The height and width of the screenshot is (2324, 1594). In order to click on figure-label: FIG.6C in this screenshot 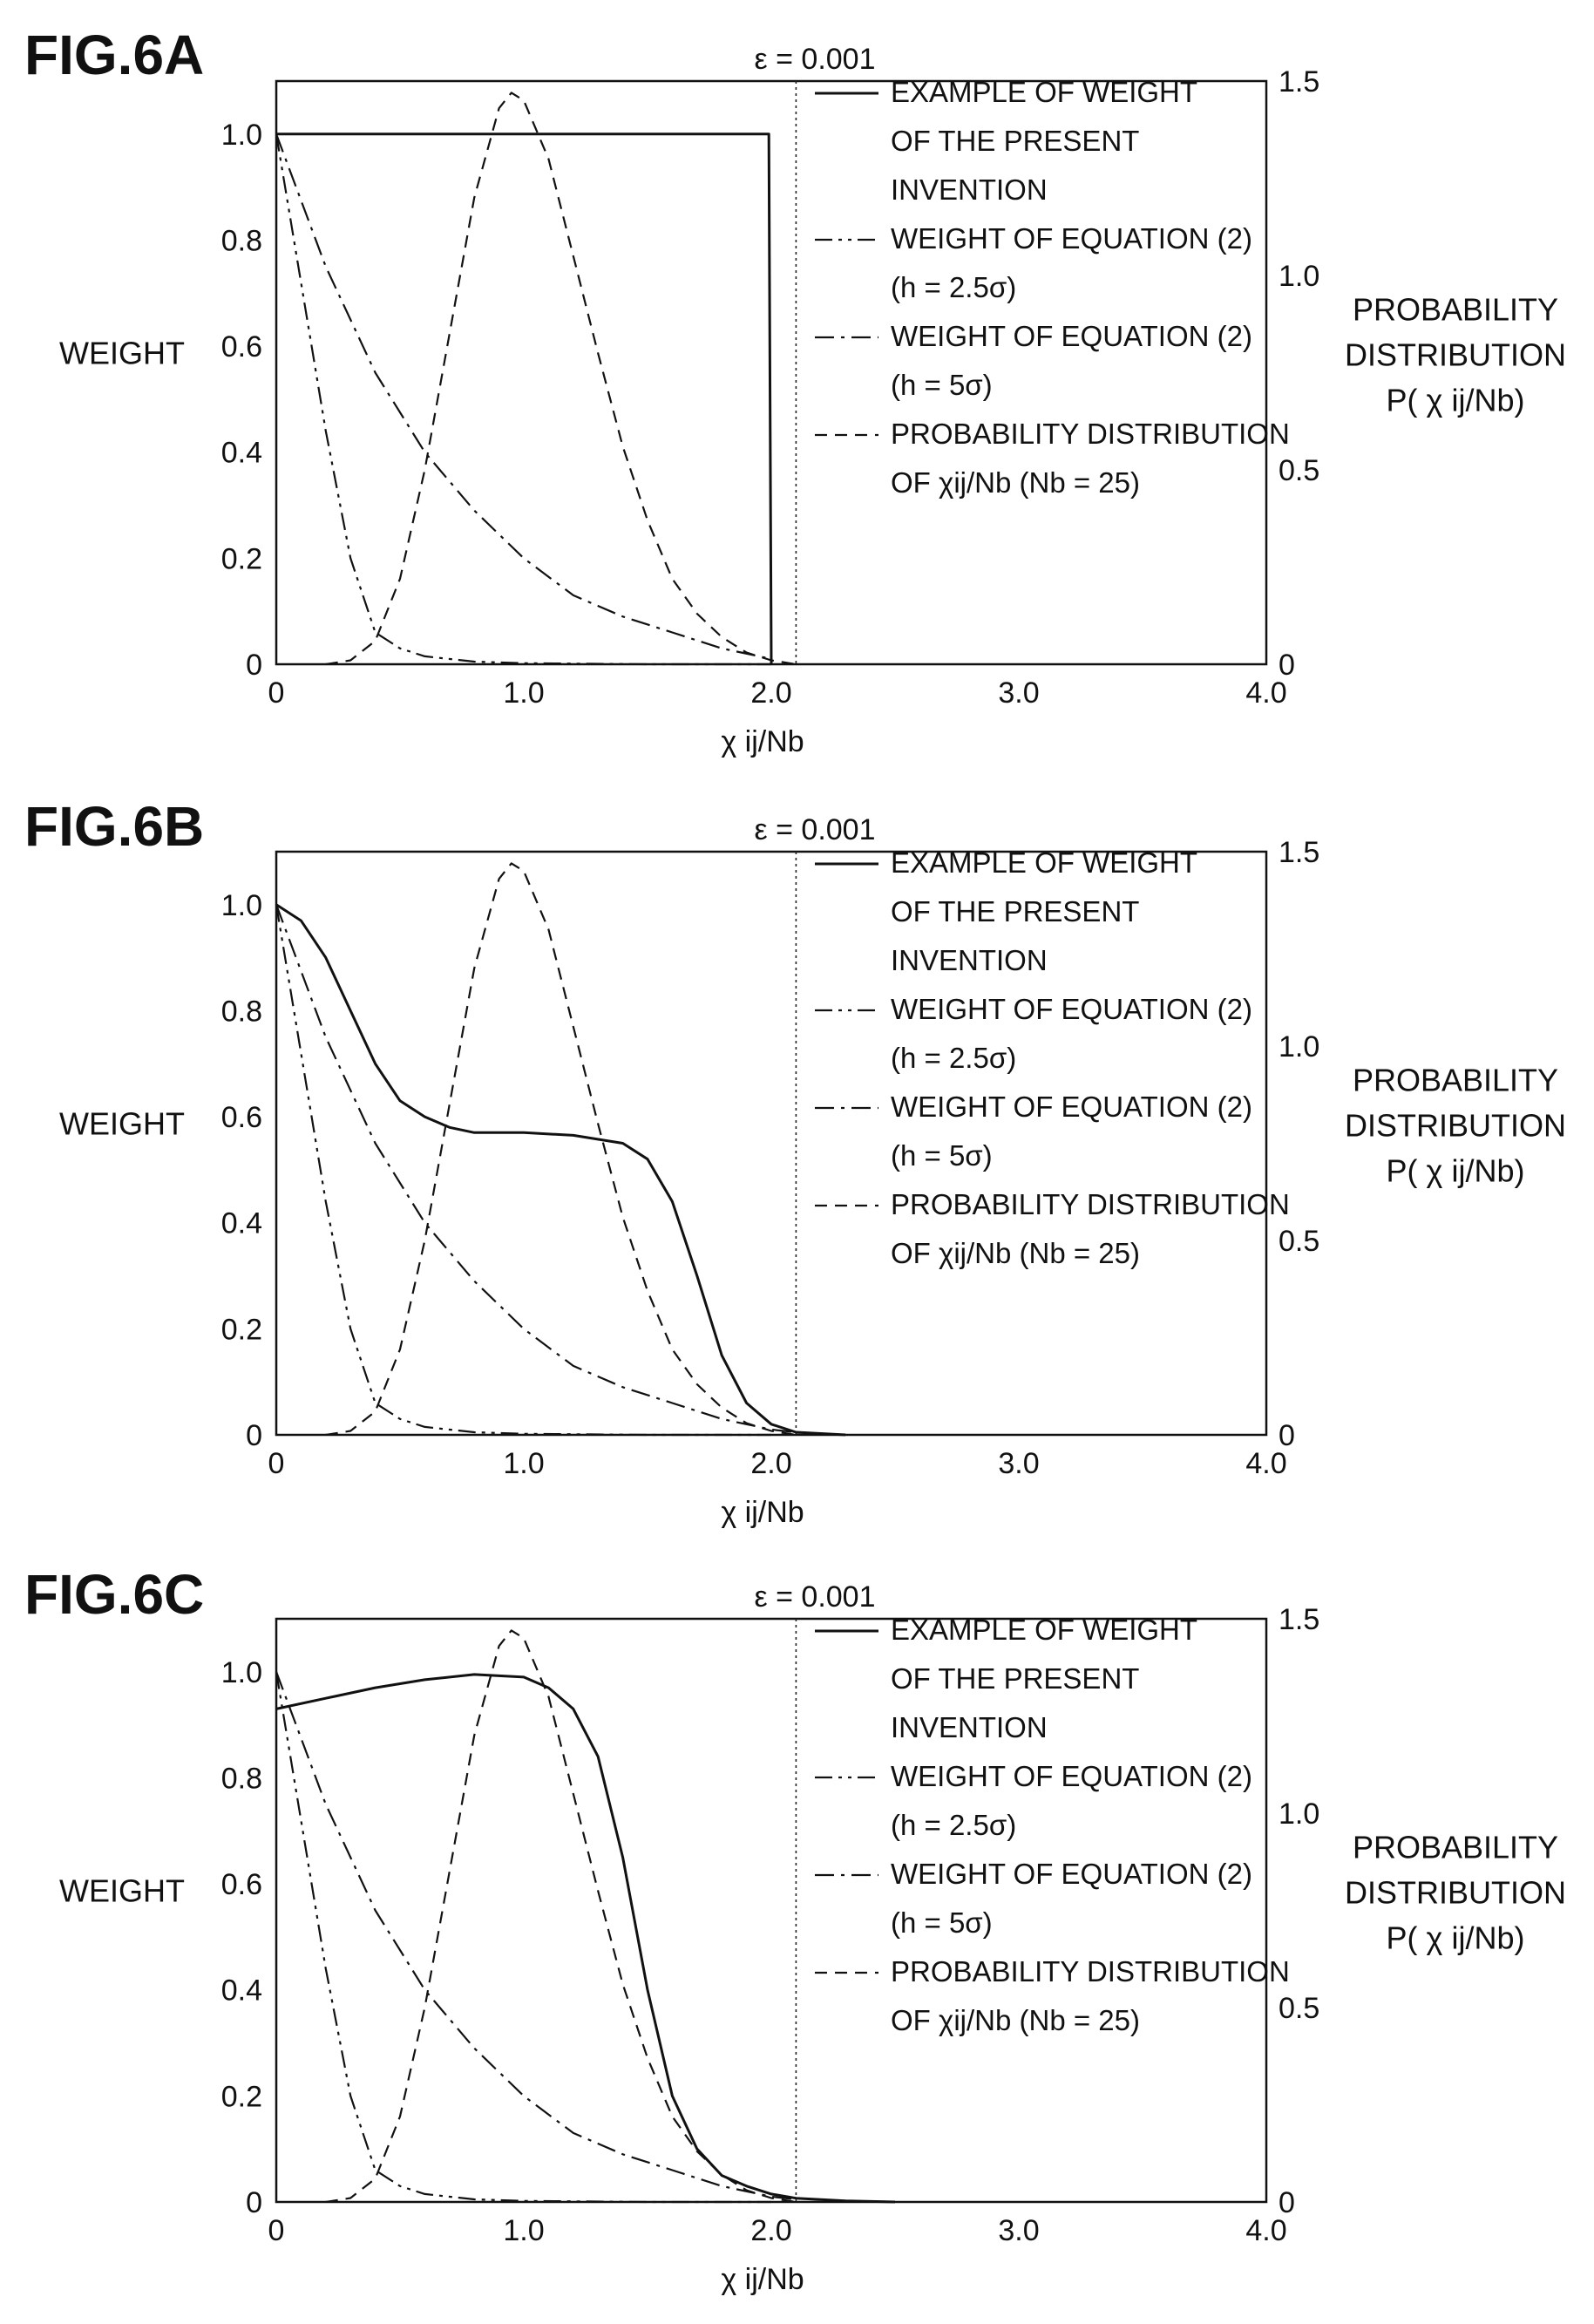, I will do `click(114, 1594)`.